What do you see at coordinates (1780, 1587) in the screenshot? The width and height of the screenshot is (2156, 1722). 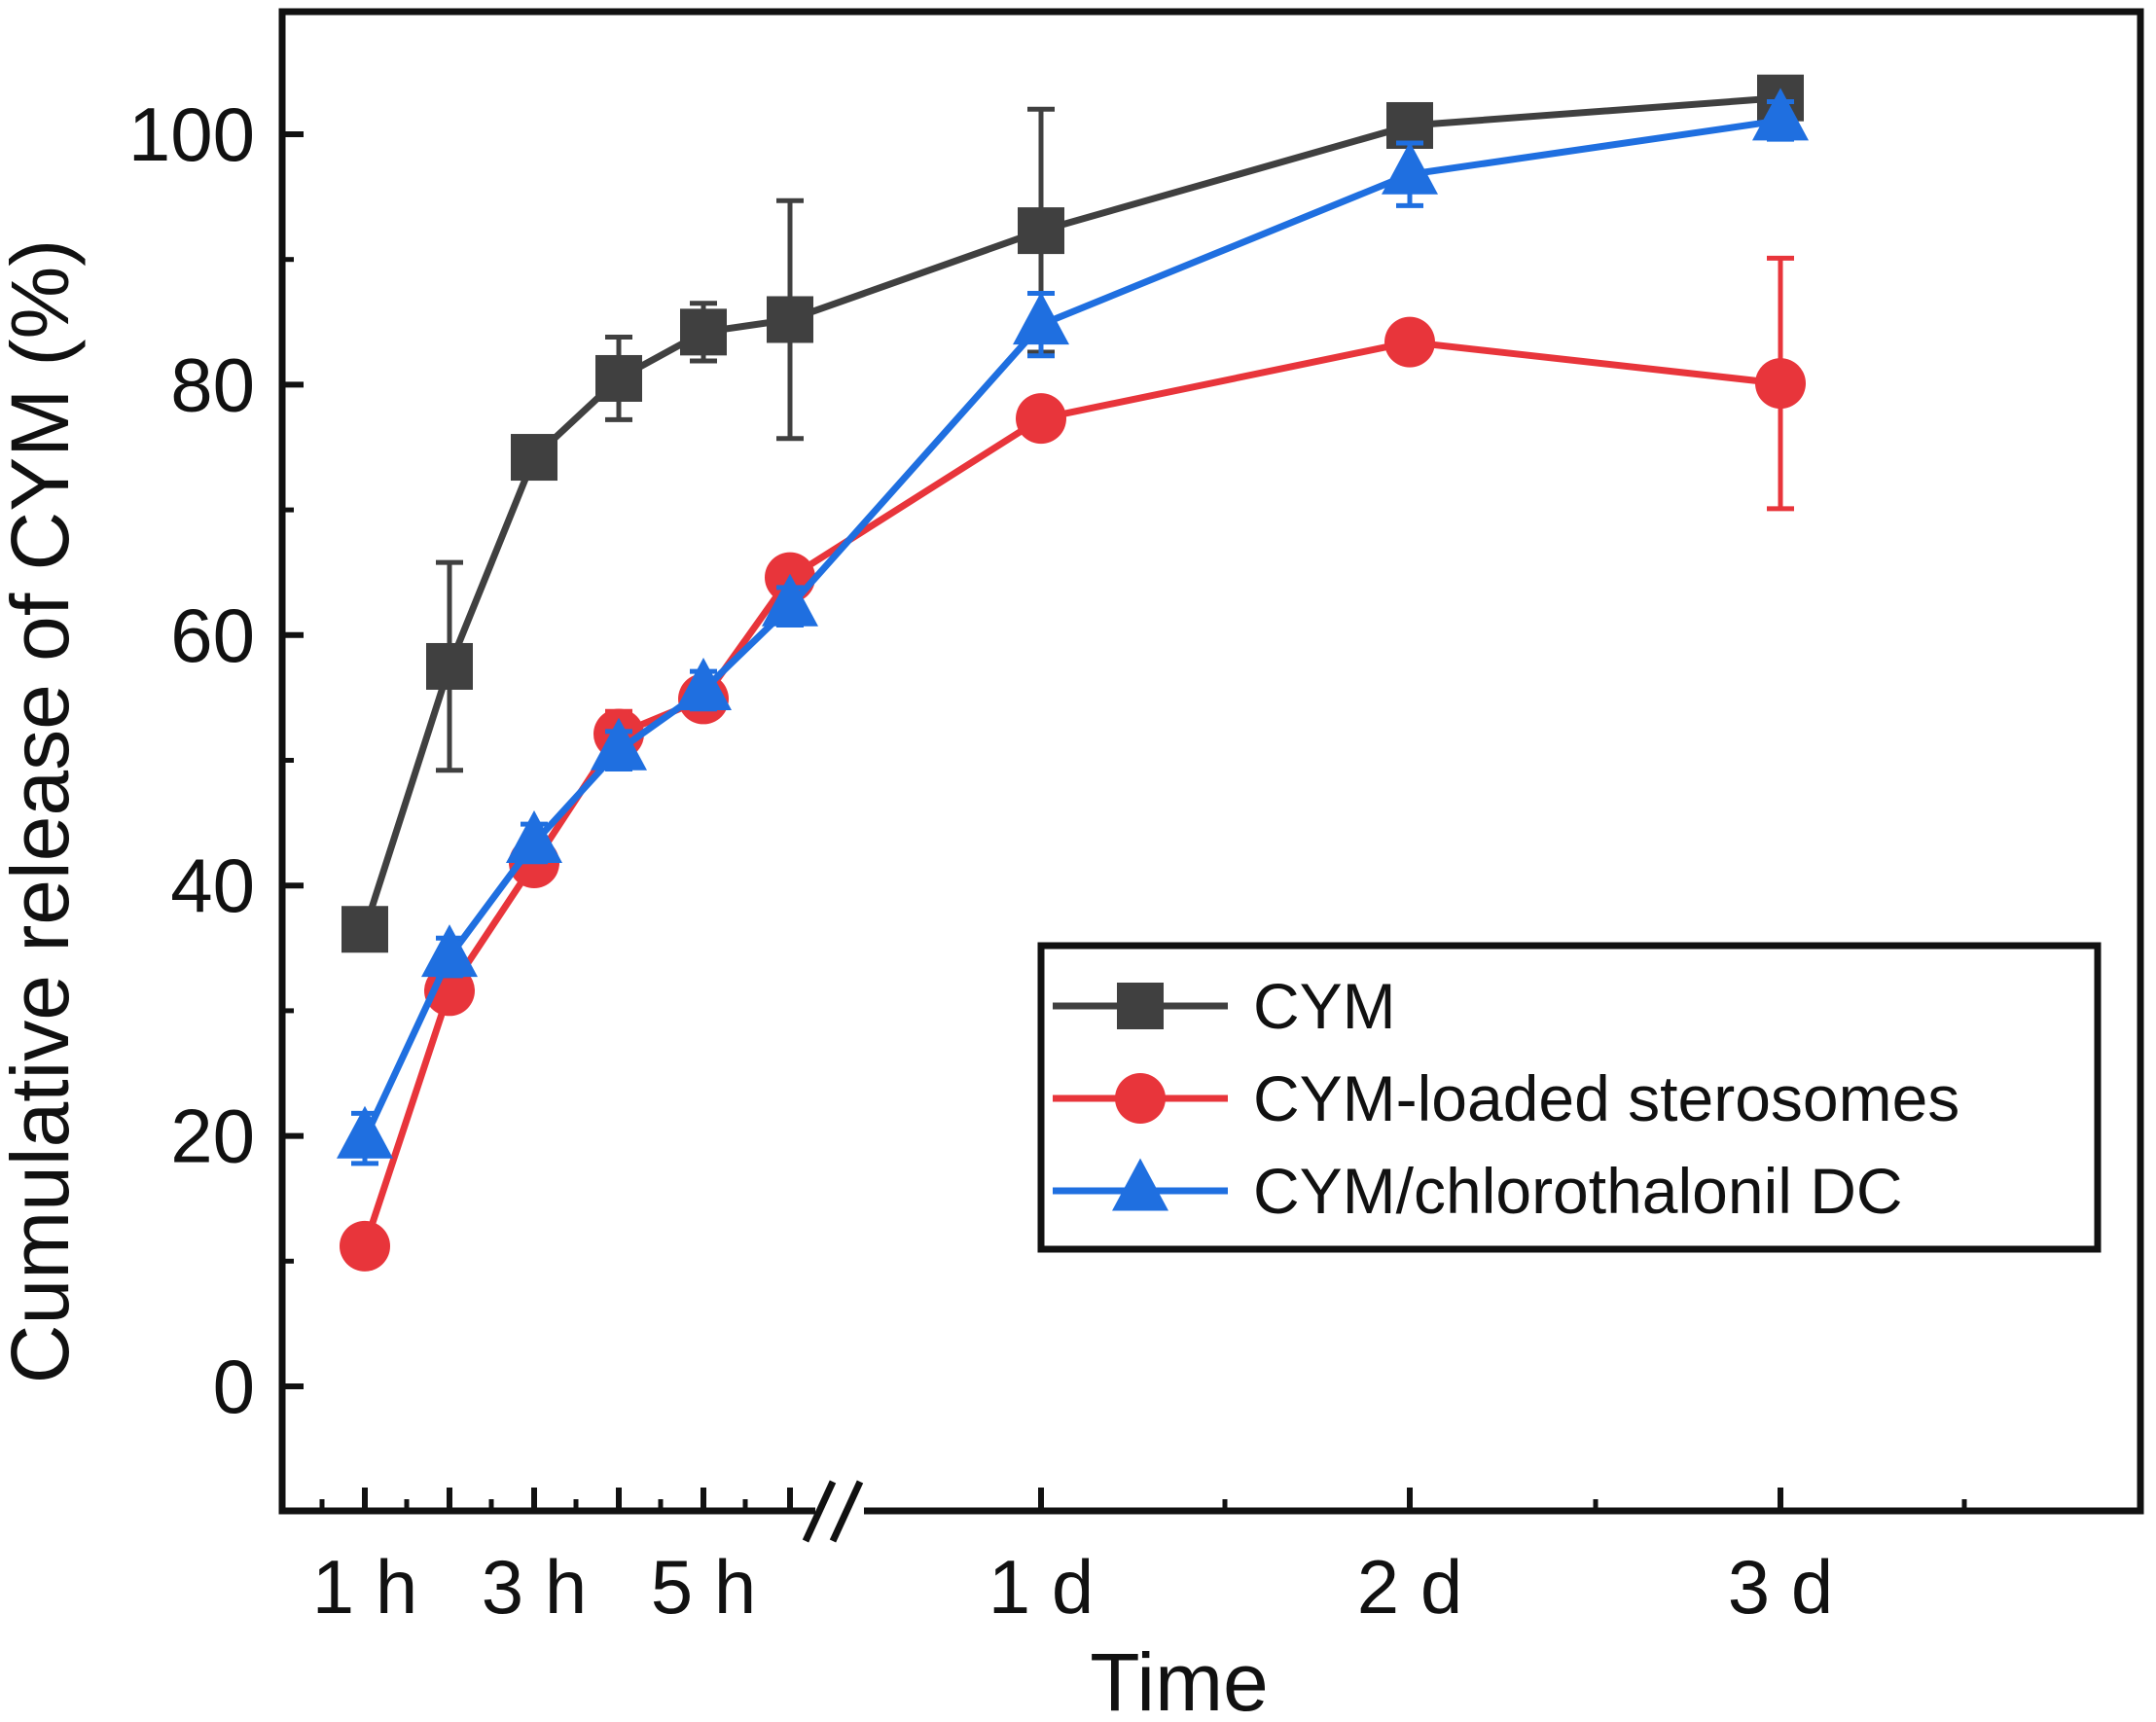 I see `x-tick-label: 3 d` at bounding box center [1780, 1587].